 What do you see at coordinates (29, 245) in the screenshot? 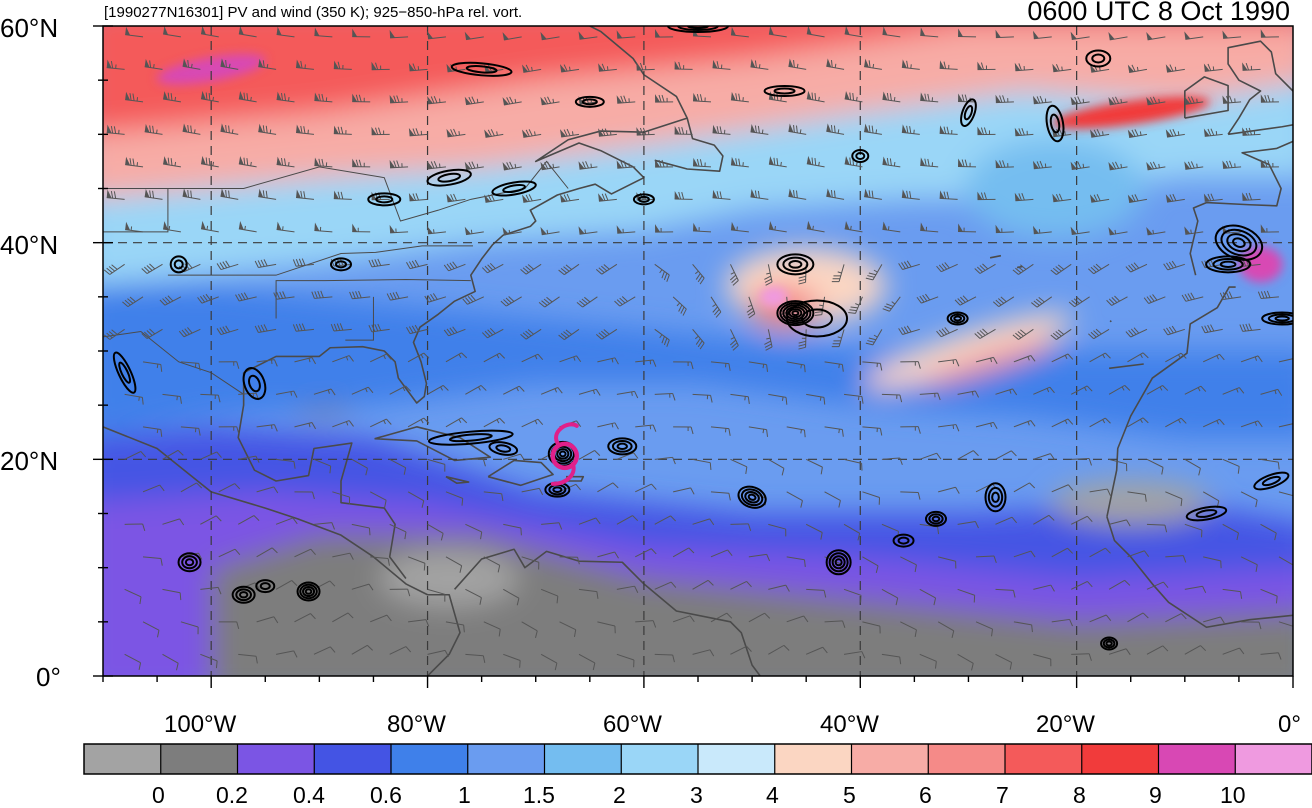
I see `lat-label-40n: 40°N` at bounding box center [29, 245].